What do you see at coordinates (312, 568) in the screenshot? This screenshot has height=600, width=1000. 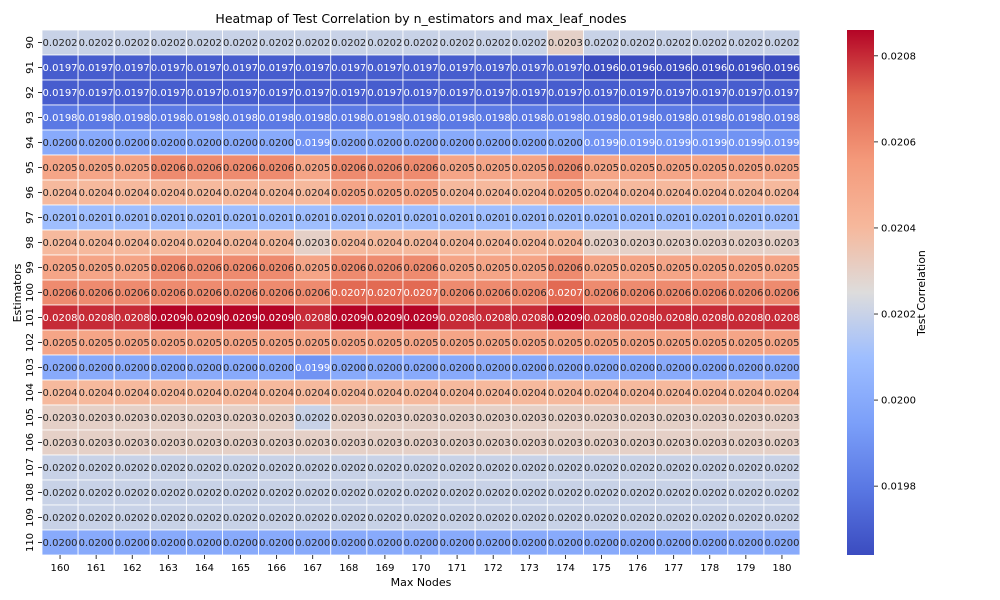 I see `x-tick-label: 167` at bounding box center [312, 568].